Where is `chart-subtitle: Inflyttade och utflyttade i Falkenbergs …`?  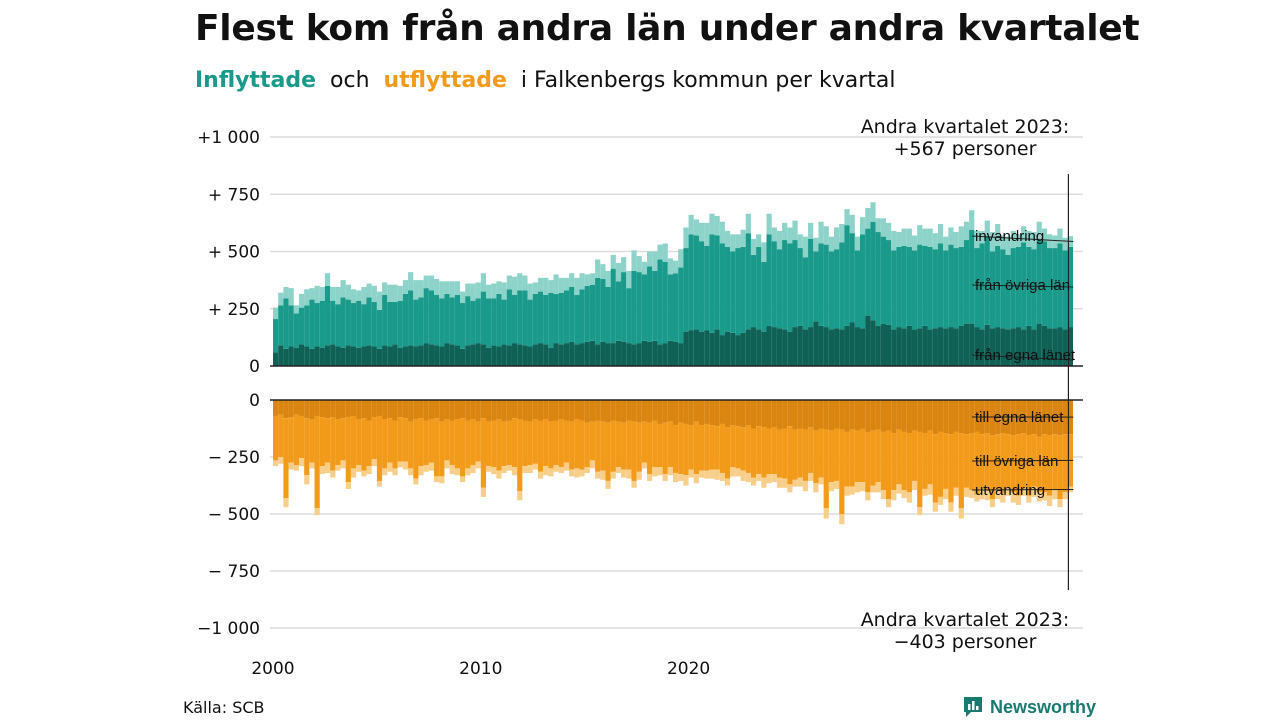
chart-subtitle: Inflyttade och utflyttade i Falkenbergs … is located at coordinates (545, 80).